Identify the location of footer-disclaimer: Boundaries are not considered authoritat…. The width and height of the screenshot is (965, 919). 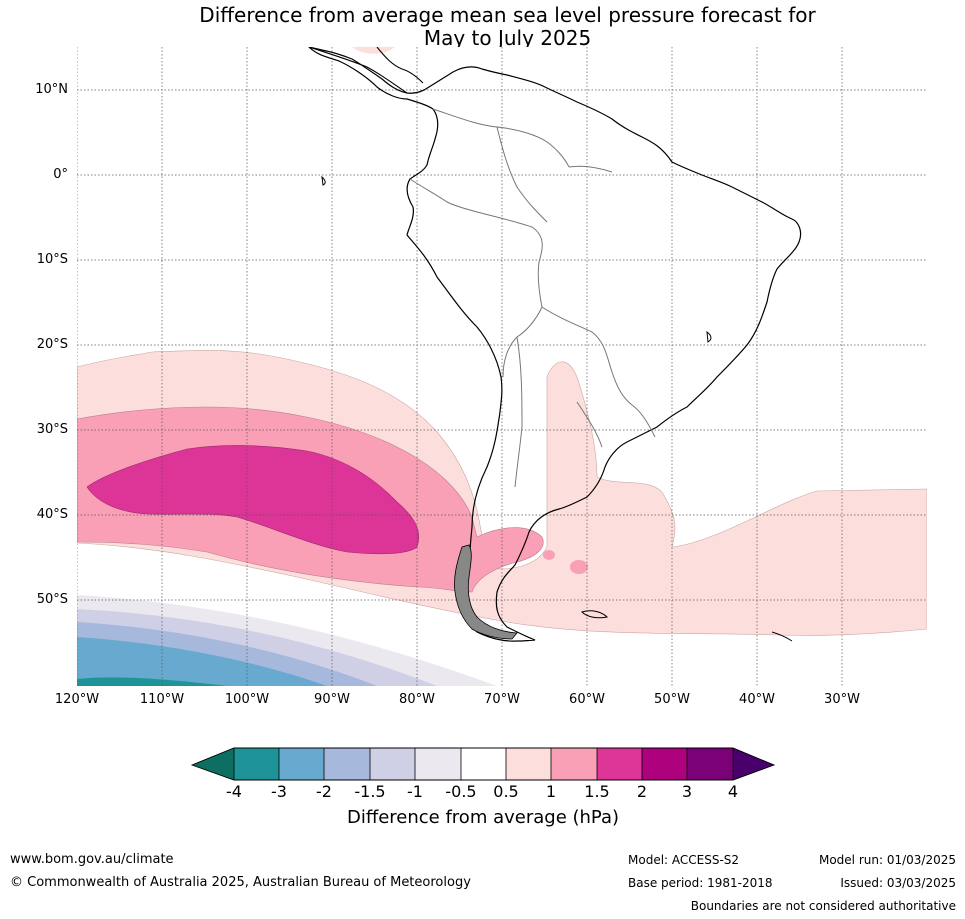
(823, 906).